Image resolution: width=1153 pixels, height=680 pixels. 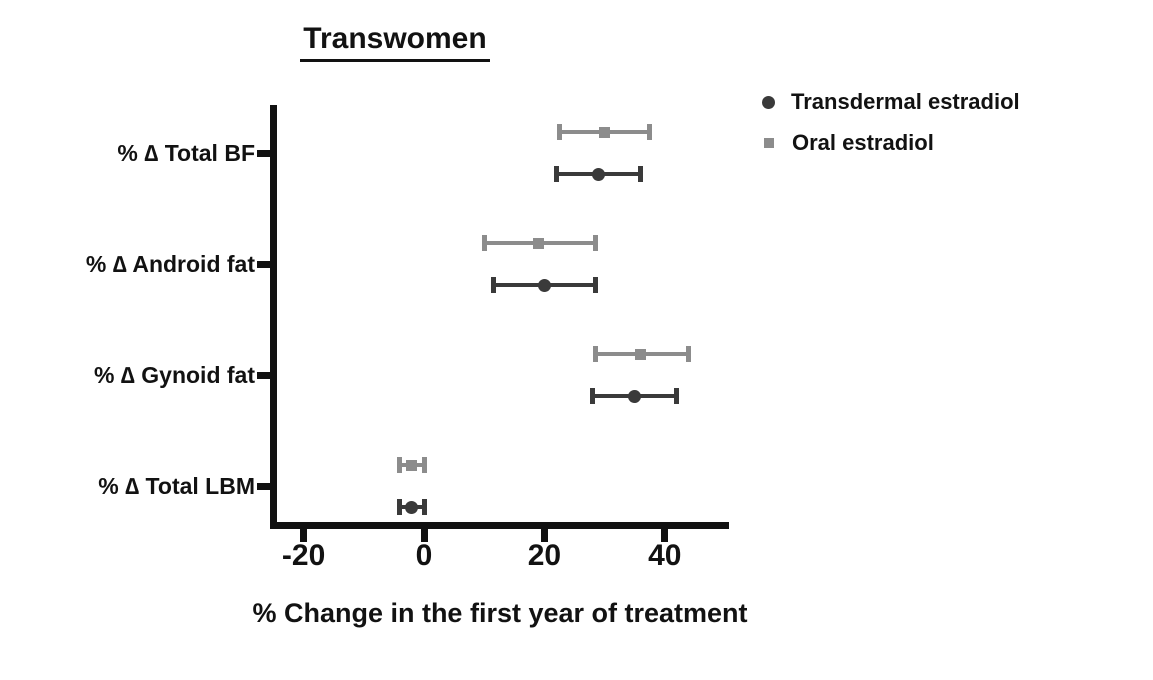 What do you see at coordinates (499, 525) in the screenshot?
I see `x-axis-line` at bounding box center [499, 525].